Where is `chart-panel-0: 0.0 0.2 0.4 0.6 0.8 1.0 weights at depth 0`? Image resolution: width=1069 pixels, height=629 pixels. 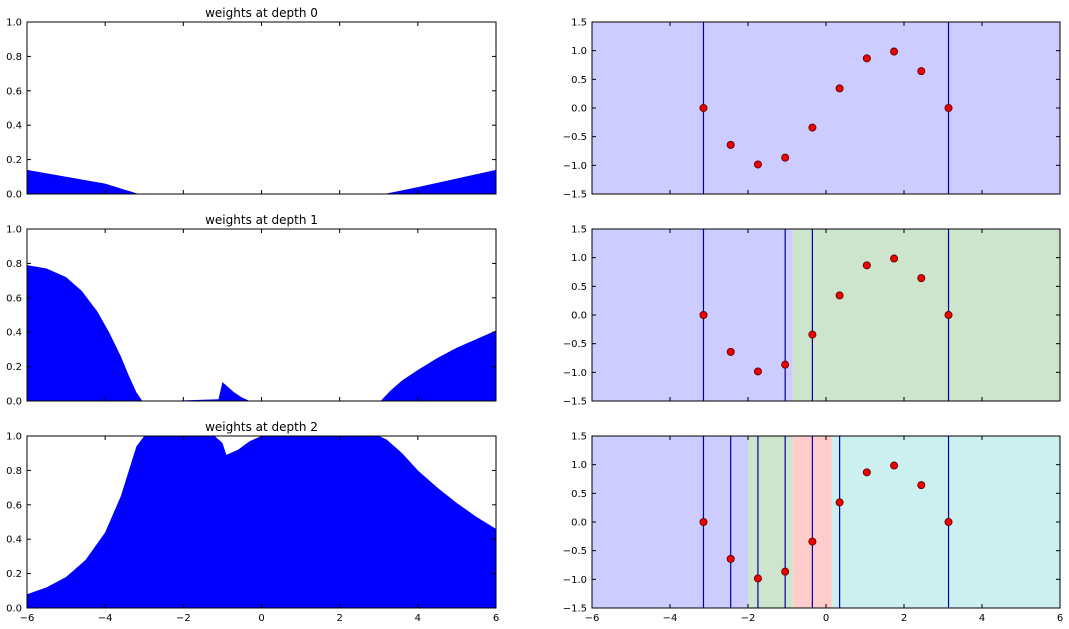
chart-panel-0: 0.0 0.2 0.4 0.6 0.8 1.0 weights at depth 0 is located at coordinates (251, 103).